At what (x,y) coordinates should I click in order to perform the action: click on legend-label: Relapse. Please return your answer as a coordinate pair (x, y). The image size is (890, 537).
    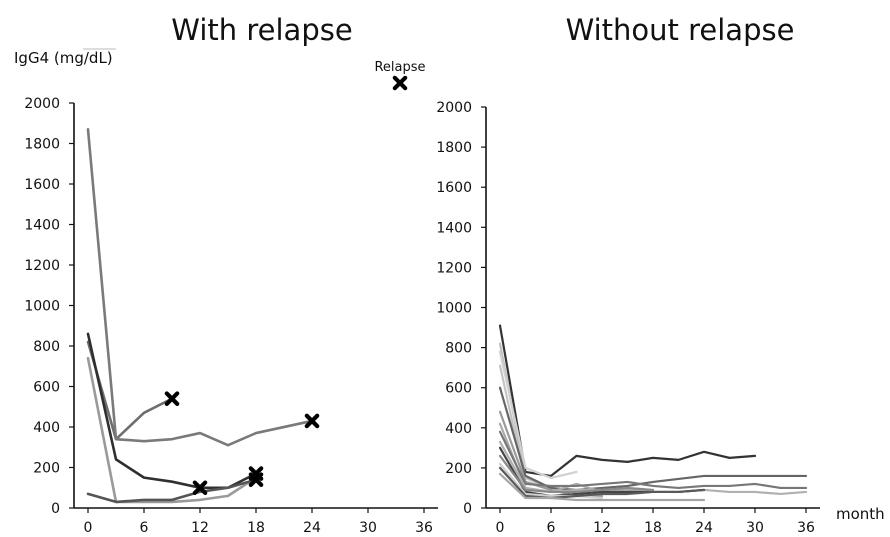
    Looking at the image, I should click on (399, 67).